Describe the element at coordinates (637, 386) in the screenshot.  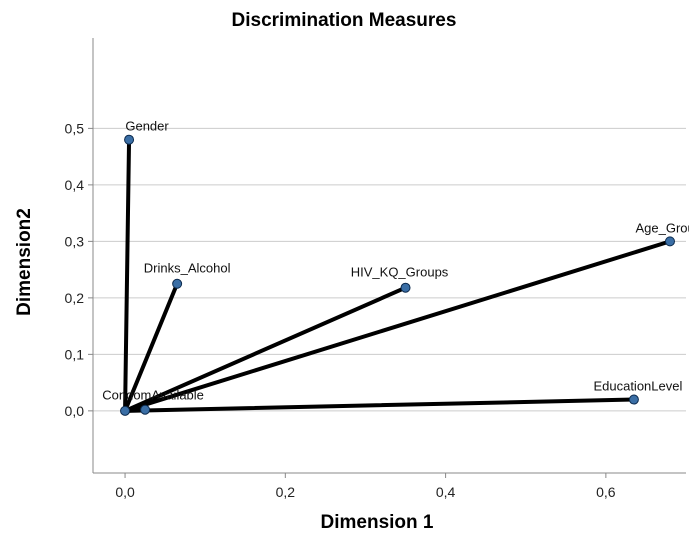
I see `point-label: EducationLevel` at that location.